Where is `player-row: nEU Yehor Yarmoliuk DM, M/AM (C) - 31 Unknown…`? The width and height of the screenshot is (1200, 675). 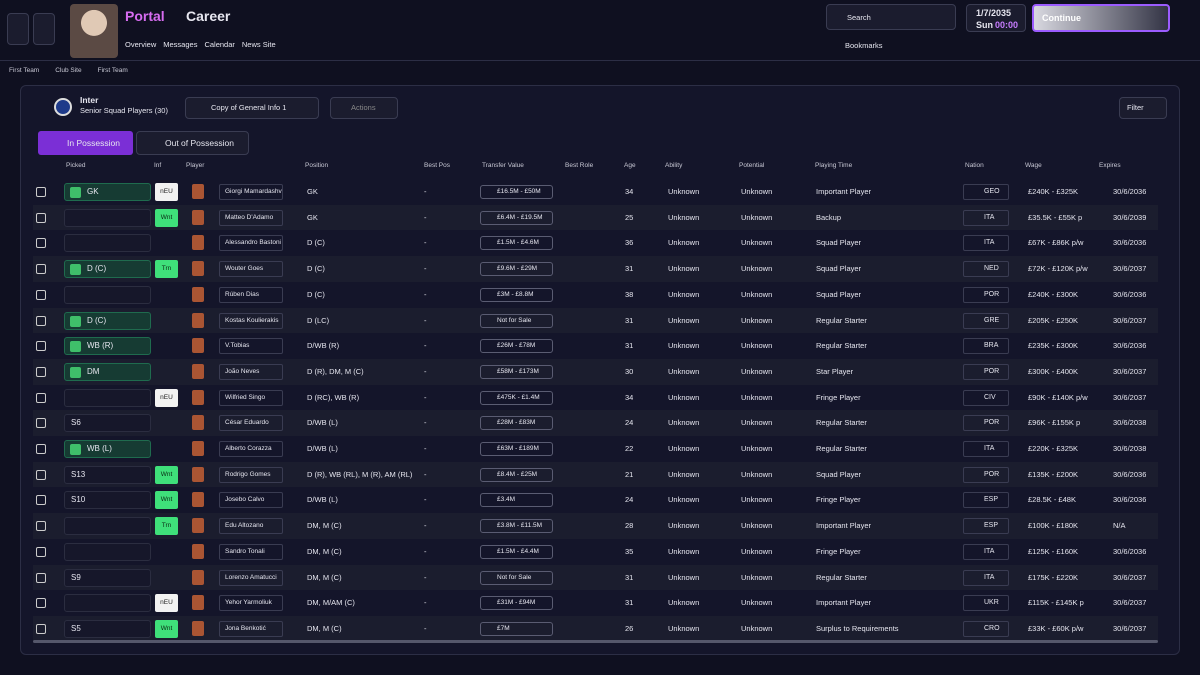 player-row: nEU Yehor Yarmoliuk DM, M/AM (C) - 31 Unknown… is located at coordinates (595, 603).